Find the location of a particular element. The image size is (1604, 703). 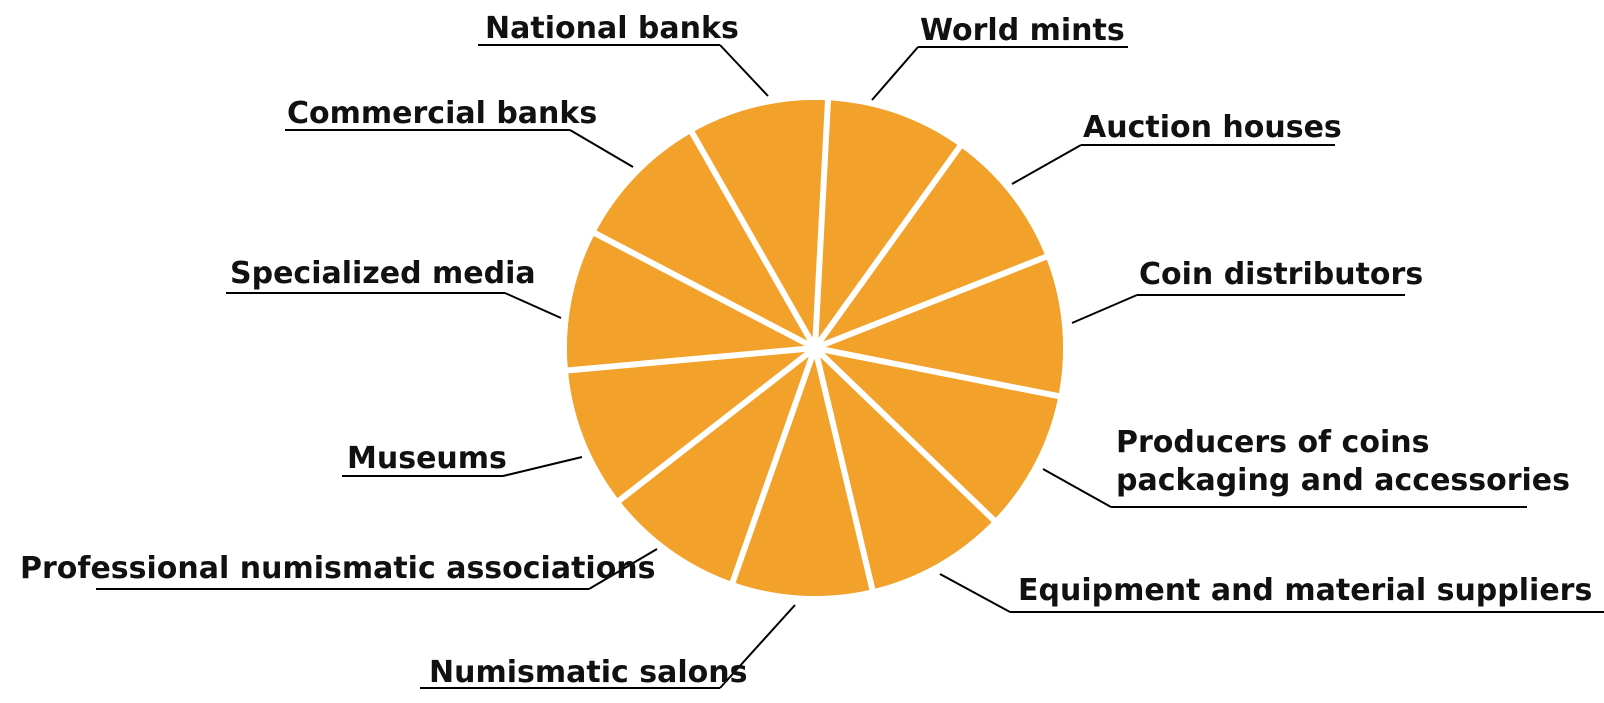

segment-label-1: World mints is located at coordinates (1022, 30).